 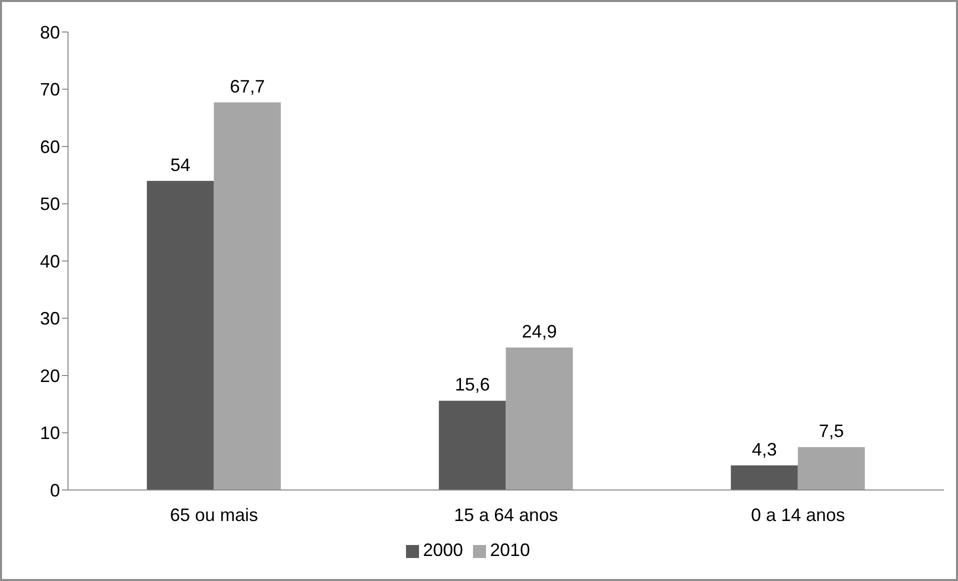 I want to click on y-tick-label: 40, so click(x=50, y=261).